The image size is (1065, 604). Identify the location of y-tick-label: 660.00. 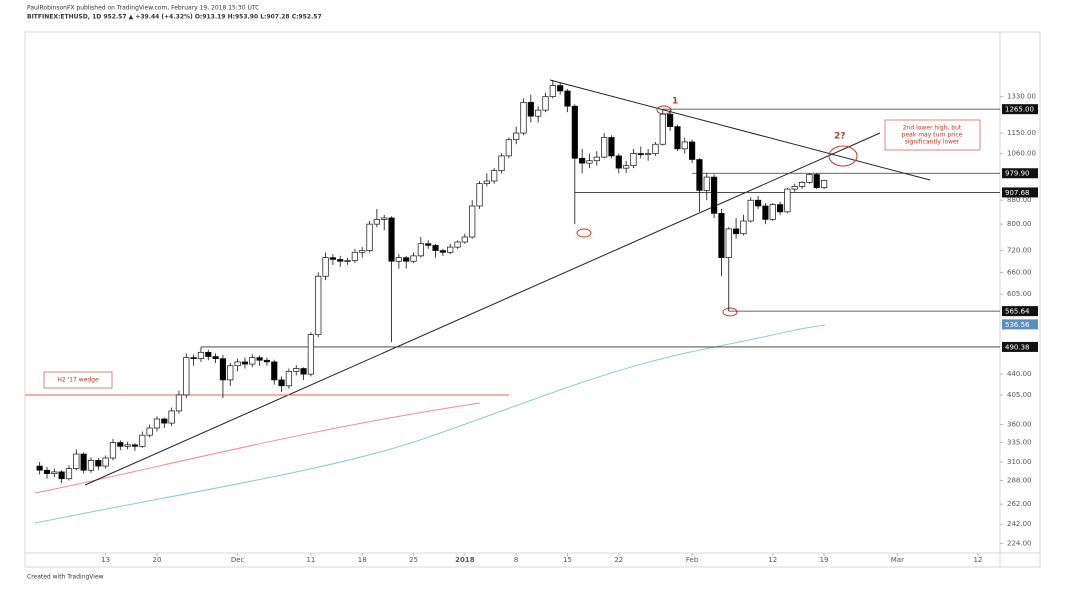
(1019, 272).